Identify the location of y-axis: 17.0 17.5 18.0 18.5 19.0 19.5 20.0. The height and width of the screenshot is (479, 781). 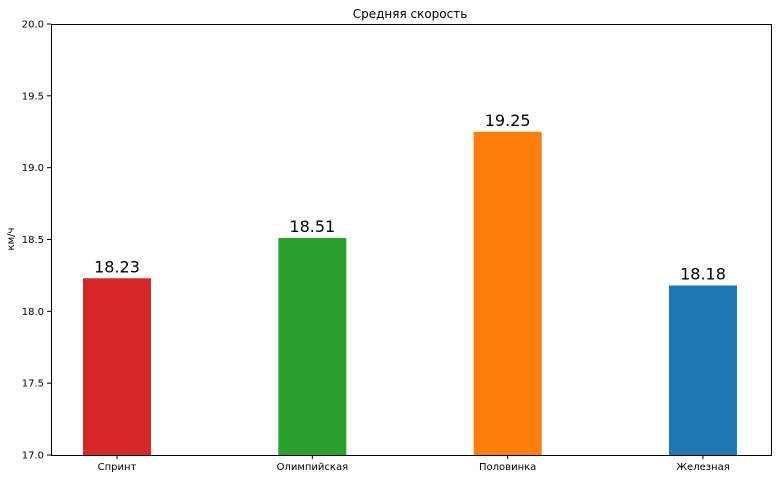
(36, 241).